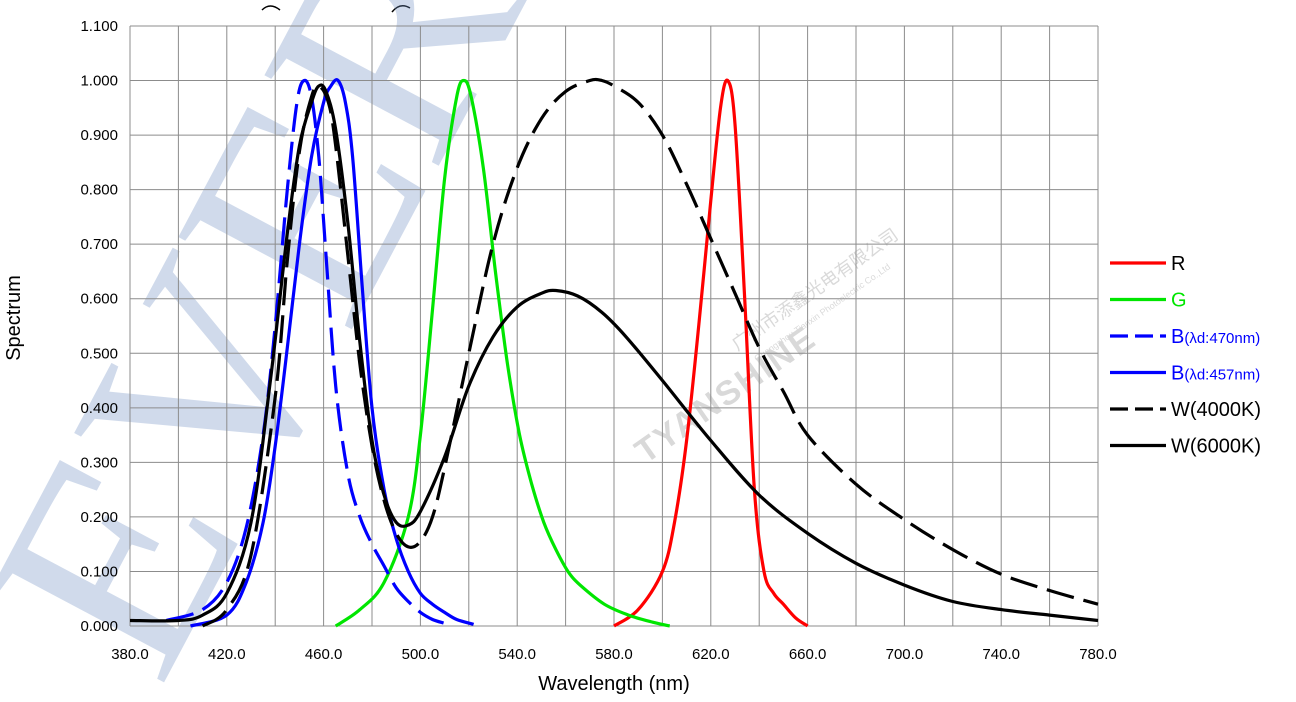  Describe the element at coordinates (99, 26) in the screenshot. I see `y-tick-label: 1.100` at that location.